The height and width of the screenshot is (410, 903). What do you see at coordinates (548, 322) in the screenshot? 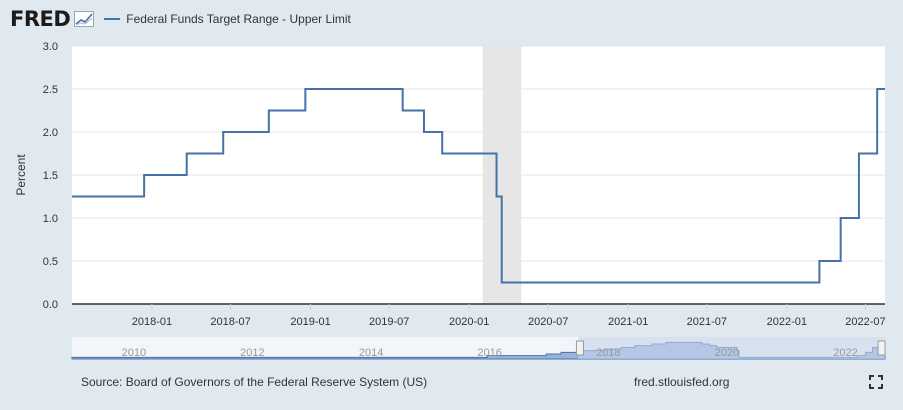
I see `x-tick-label: 2020-07` at bounding box center [548, 322].